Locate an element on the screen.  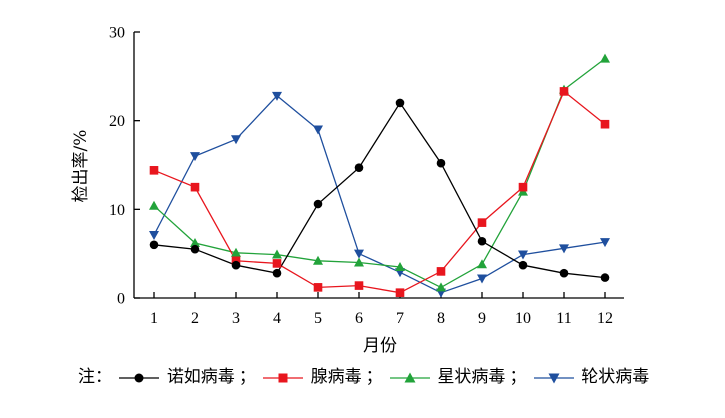
legend-swatch-norovirus is located at coordinates (139, 378).